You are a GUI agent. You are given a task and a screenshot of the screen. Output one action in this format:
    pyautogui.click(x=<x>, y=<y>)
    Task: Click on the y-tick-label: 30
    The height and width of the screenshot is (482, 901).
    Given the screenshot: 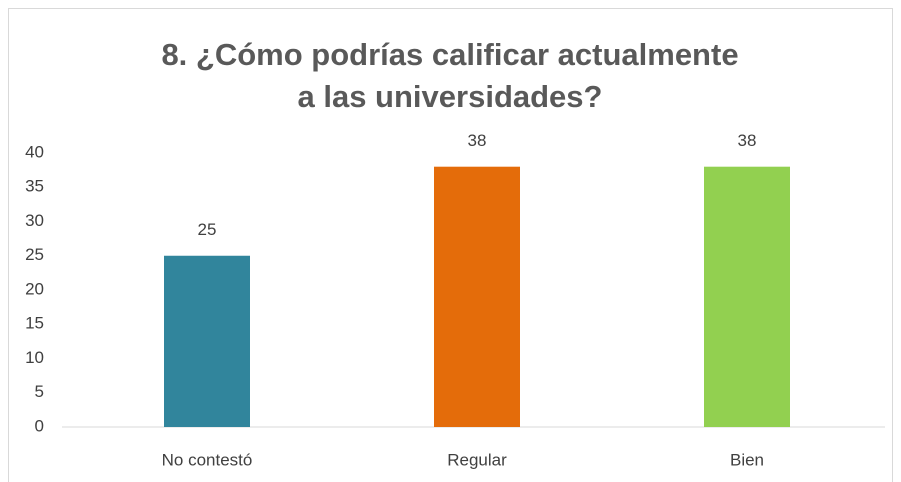 What is the action you would take?
    pyautogui.click(x=34, y=220)
    